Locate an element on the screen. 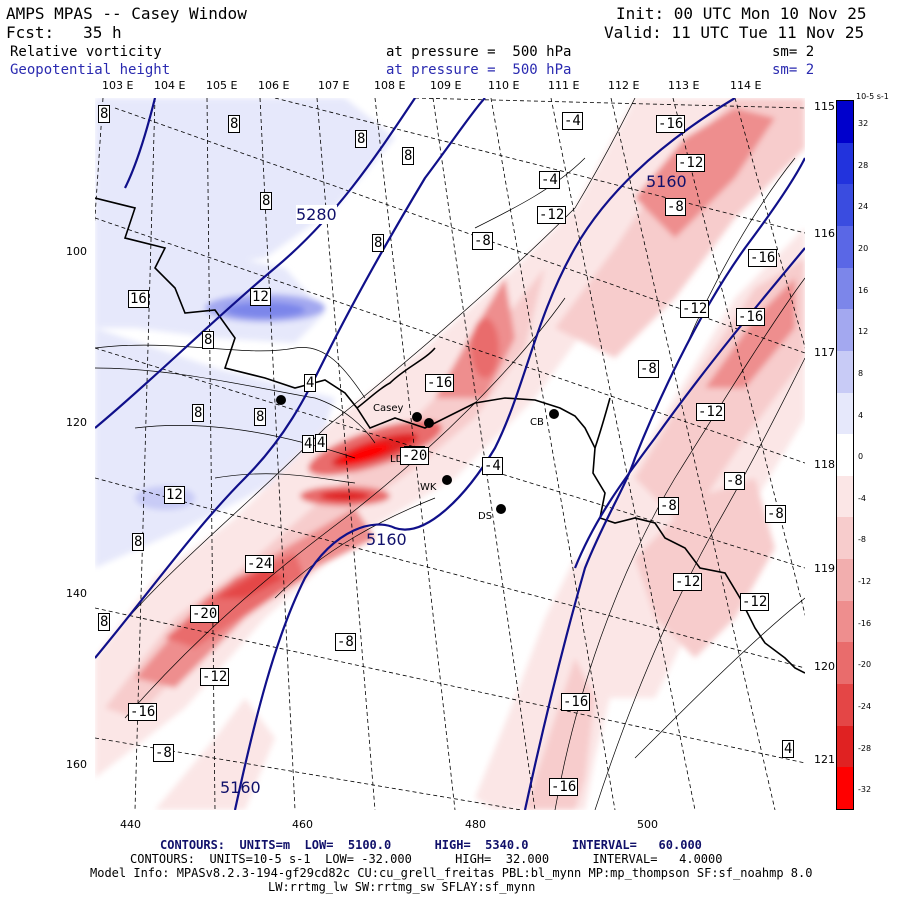 The height and width of the screenshot is (900, 900). y-tick: 140 is located at coordinates (76, 593).